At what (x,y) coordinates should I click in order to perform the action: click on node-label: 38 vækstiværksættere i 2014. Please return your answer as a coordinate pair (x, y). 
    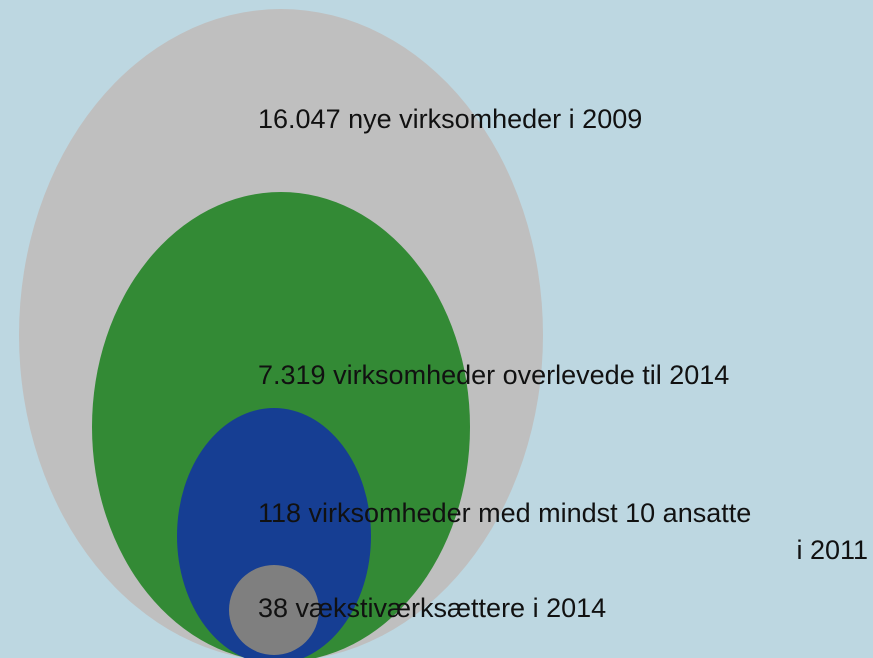
    Looking at the image, I should click on (432, 608).